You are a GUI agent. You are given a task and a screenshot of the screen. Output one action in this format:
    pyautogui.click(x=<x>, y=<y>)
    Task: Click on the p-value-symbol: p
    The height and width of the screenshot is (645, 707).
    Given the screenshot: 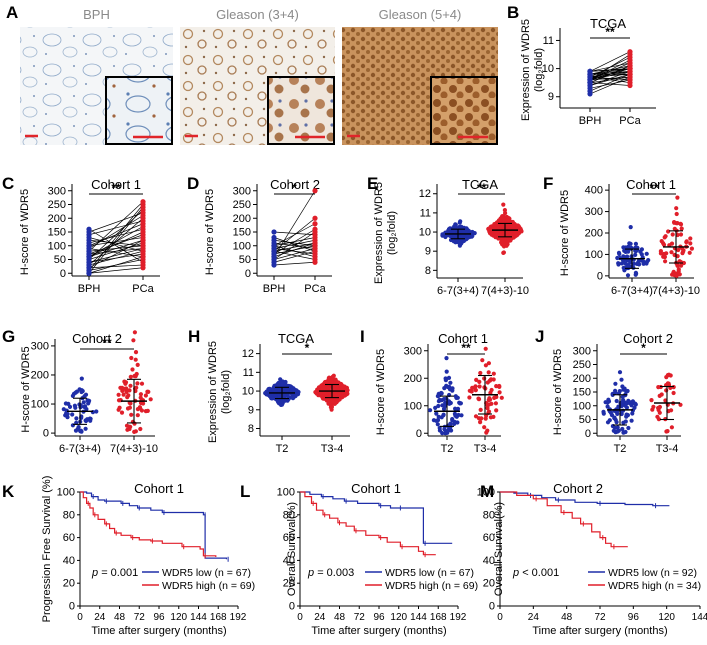 What is the action you would take?
    pyautogui.click(x=312, y=573)
    